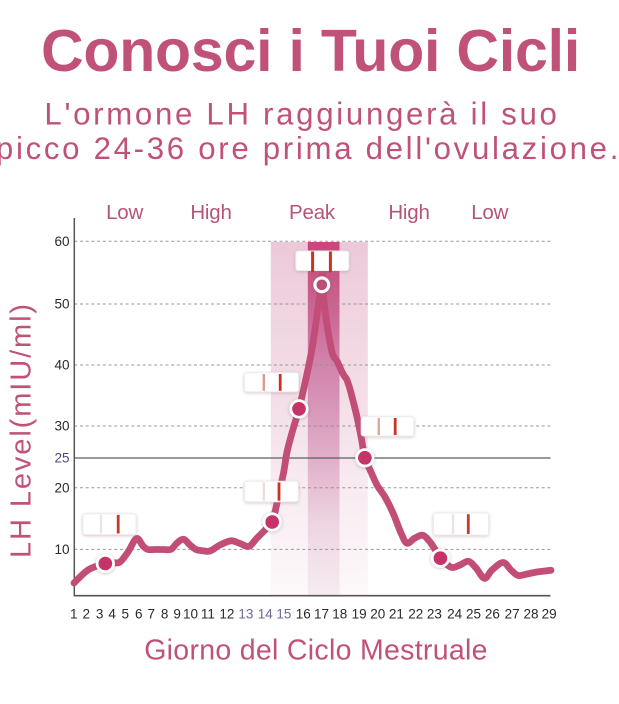 The width and height of the screenshot is (619, 704). Describe the element at coordinates (415, 614) in the screenshot. I see `svg-text: 22` at that location.